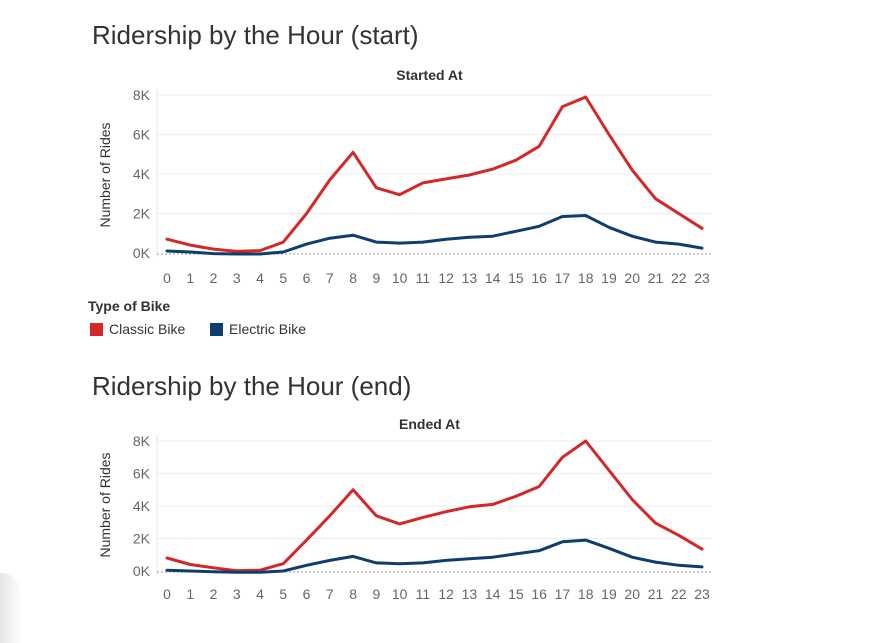 This screenshot has height=643, width=891. Describe the element at coordinates (268, 329) in the screenshot. I see `legend-label-electric: Electric Bike` at that location.